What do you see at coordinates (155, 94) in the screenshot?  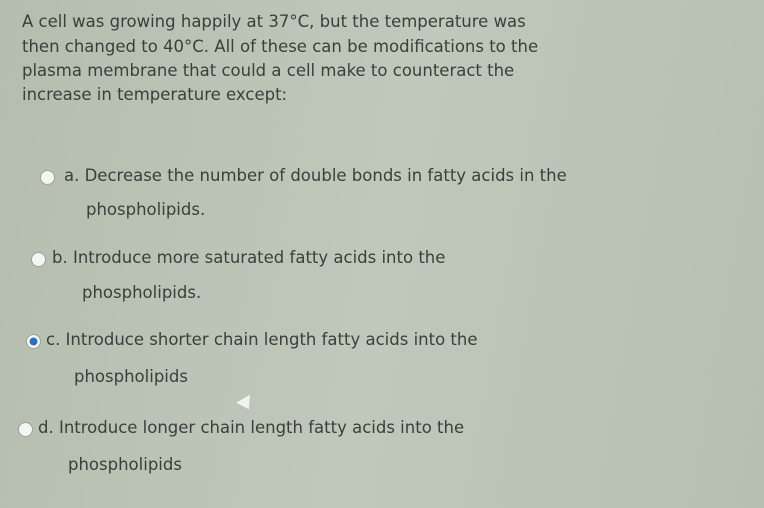 I see `question-line: increase in temperature except:` at bounding box center [155, 94].